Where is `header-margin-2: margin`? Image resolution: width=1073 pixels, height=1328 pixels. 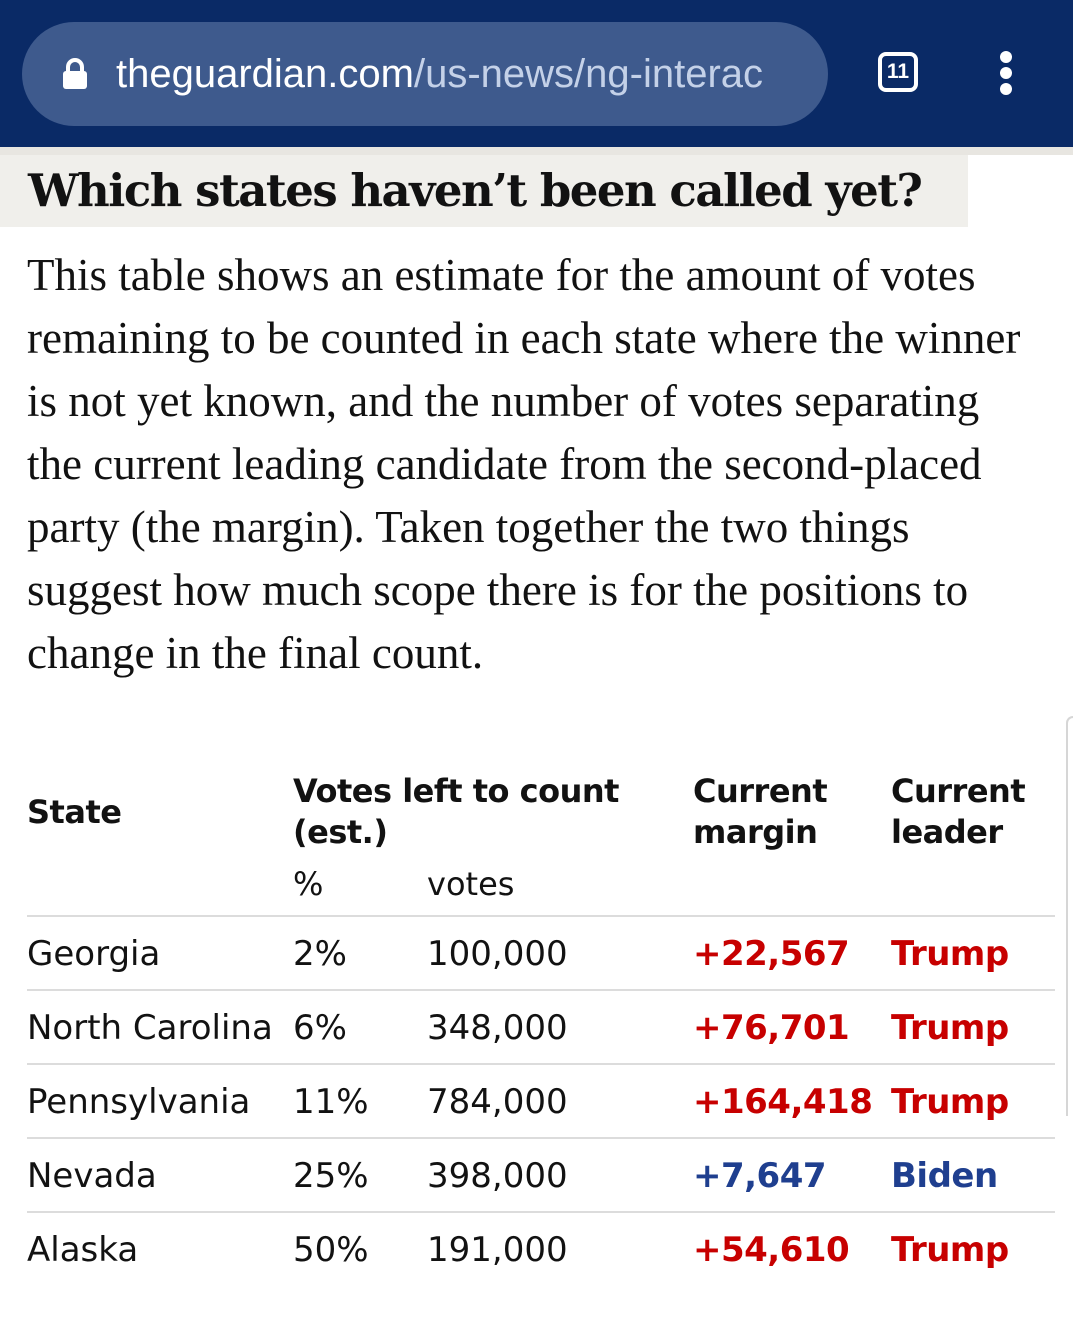
header-margin-2: margin is located at coordinates (755, 832).